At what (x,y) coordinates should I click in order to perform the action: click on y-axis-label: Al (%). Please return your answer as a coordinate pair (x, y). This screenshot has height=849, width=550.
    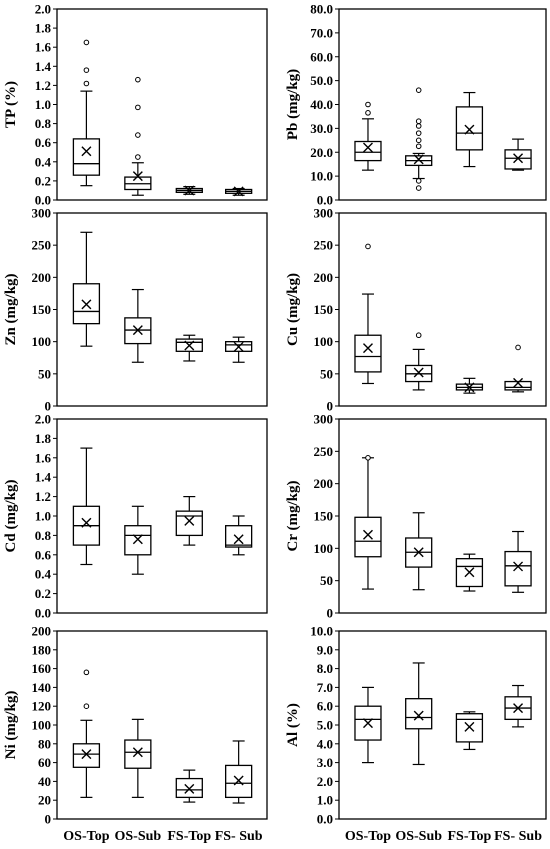
    Looking at the image, I should click on (293, 725).